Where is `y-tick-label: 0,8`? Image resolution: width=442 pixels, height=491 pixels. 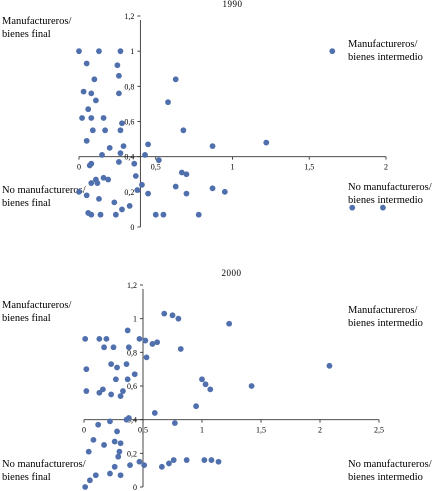
y-tick-label: 0,8 is located at coordinates (132, 352).